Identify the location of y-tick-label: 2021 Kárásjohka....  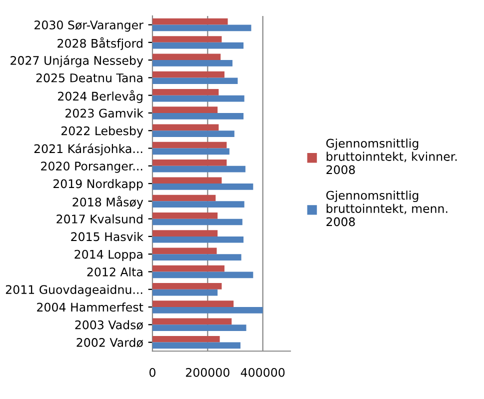
(88, 150).